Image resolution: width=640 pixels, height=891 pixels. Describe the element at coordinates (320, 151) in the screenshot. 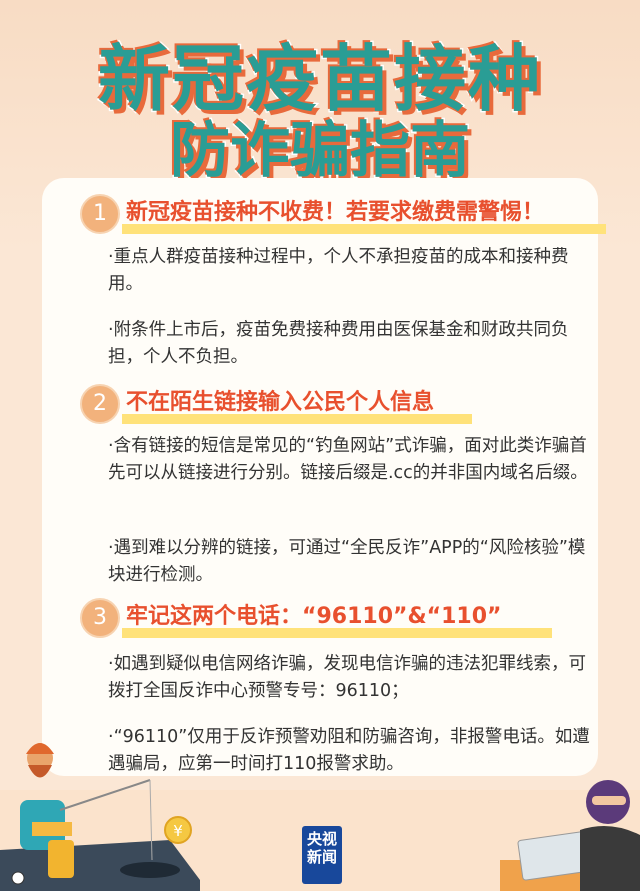

I see `sub-title: 防诈骗指南` at that location.